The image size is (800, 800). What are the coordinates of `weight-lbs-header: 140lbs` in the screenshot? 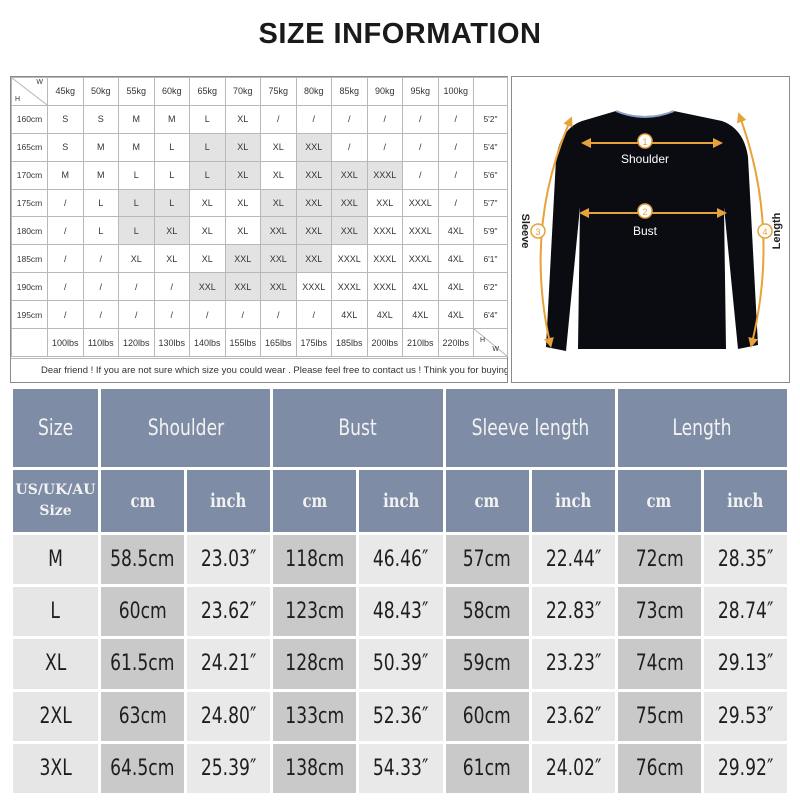 It's located at (207, 342).